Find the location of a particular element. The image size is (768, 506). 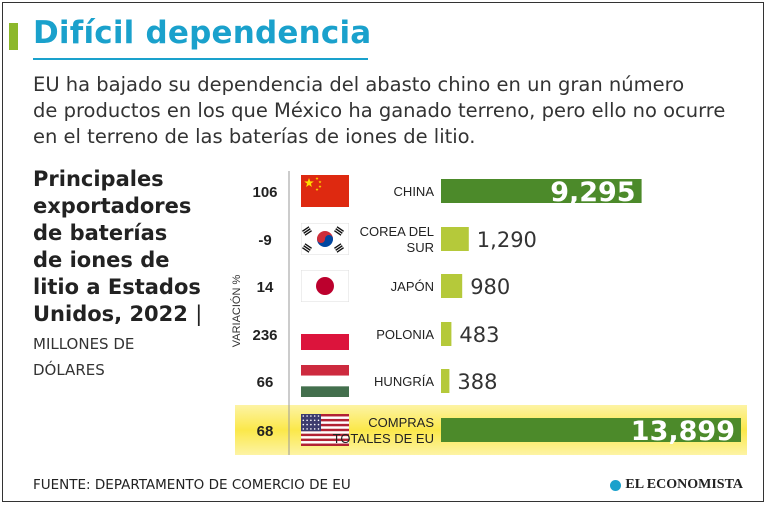

value-label: 388 is located at coordinates (477, 382).